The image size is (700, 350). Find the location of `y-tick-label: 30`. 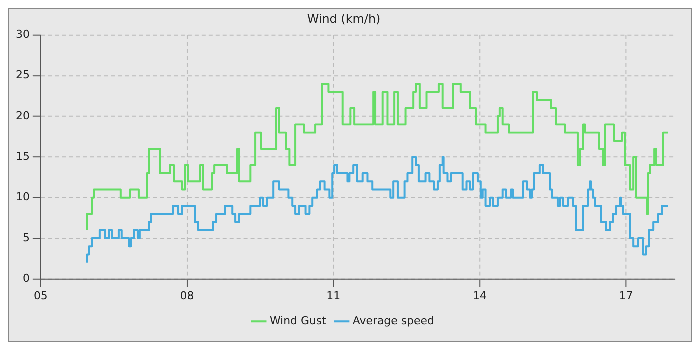

y-tick-label: 30 is located at coordinates (23, 35).